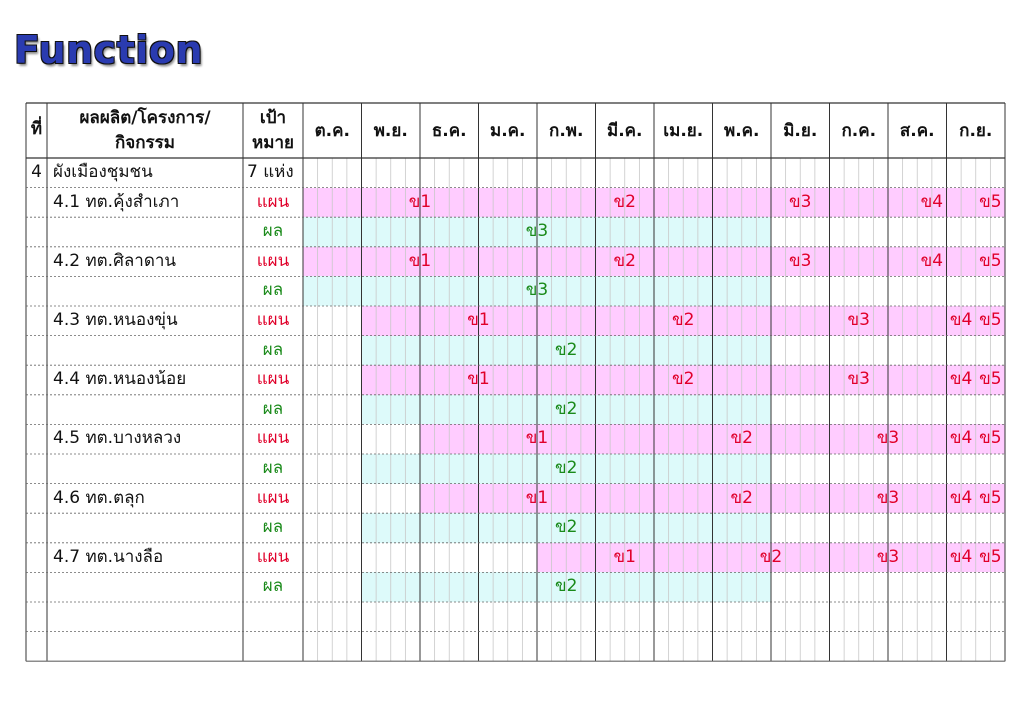  What do you see at coordinates (859, 131) in the screenshot?
I see `header-month: ก.ค.` at bounding box center [859, 131].